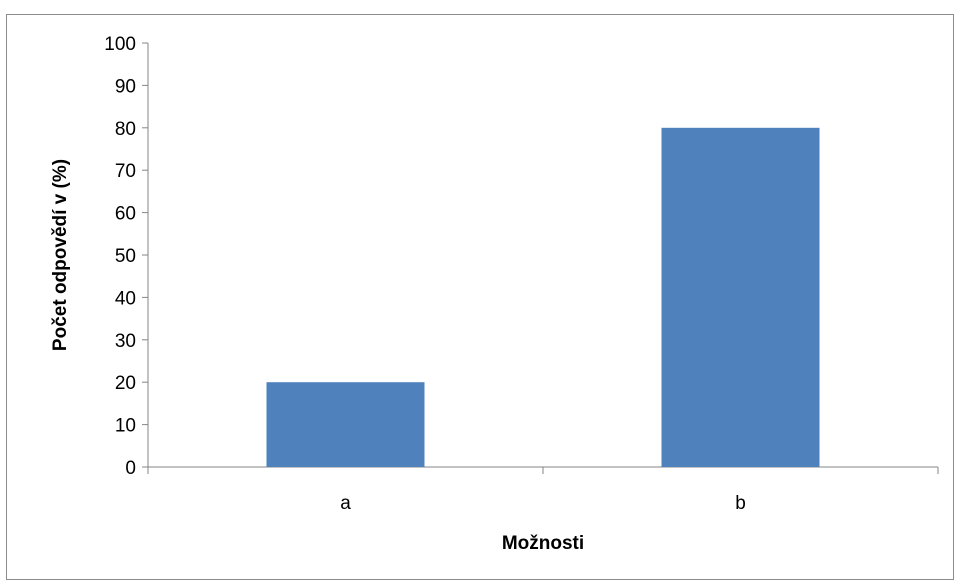 This screenshot has width=955, height=581. Describe the element at coordinates (130, 468) in the screenshot. I see `y-tick-label: 0` at that location.